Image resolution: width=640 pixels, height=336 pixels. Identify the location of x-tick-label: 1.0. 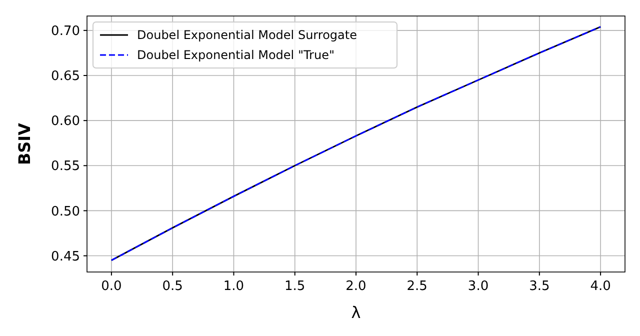
(233, 286).